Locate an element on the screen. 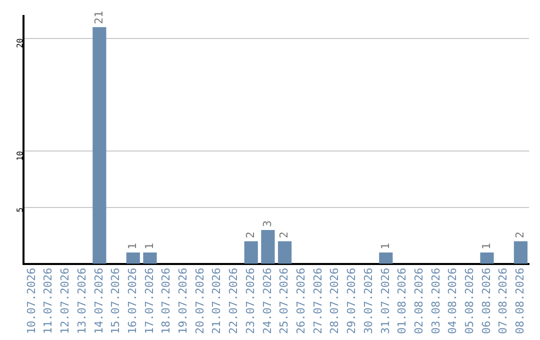 This screenshot has width=540, height=340. x-tick-label: 05.08.2026 is located at coordinates (469, 301).